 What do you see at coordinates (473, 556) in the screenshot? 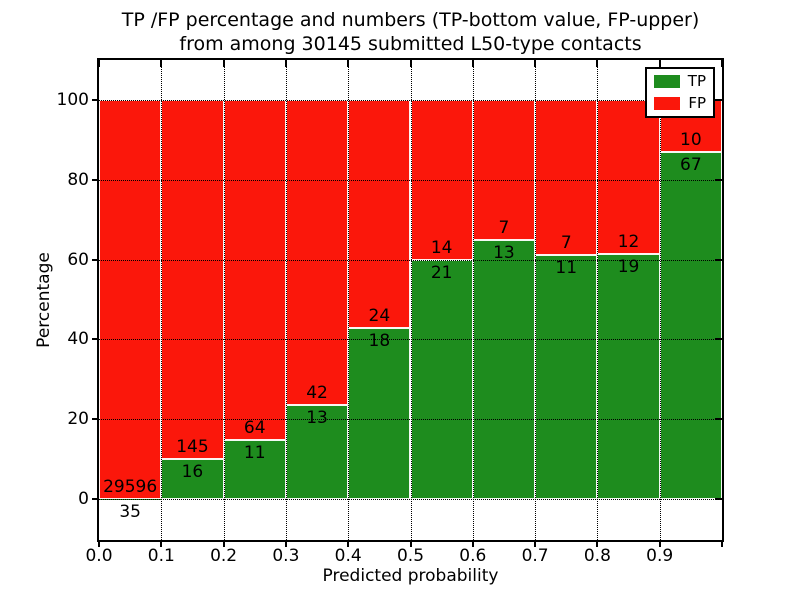
I see `x-tick-label: 0.6` at bounding box center [473, 556].